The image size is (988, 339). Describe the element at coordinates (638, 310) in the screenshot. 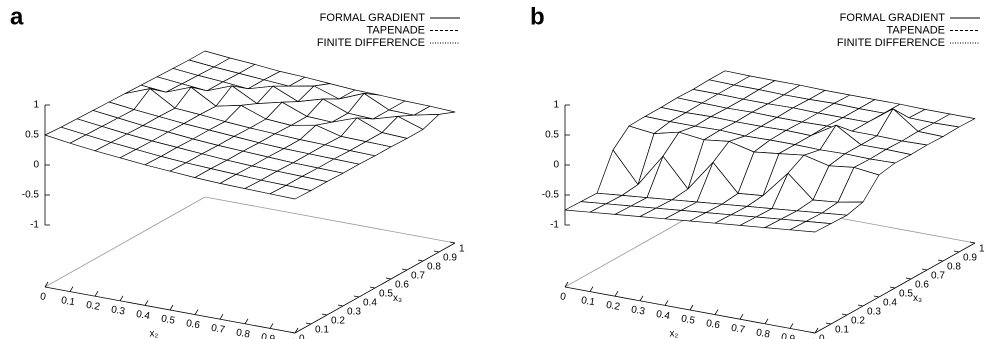

I see `x-tick-label: 0.3` at that location.